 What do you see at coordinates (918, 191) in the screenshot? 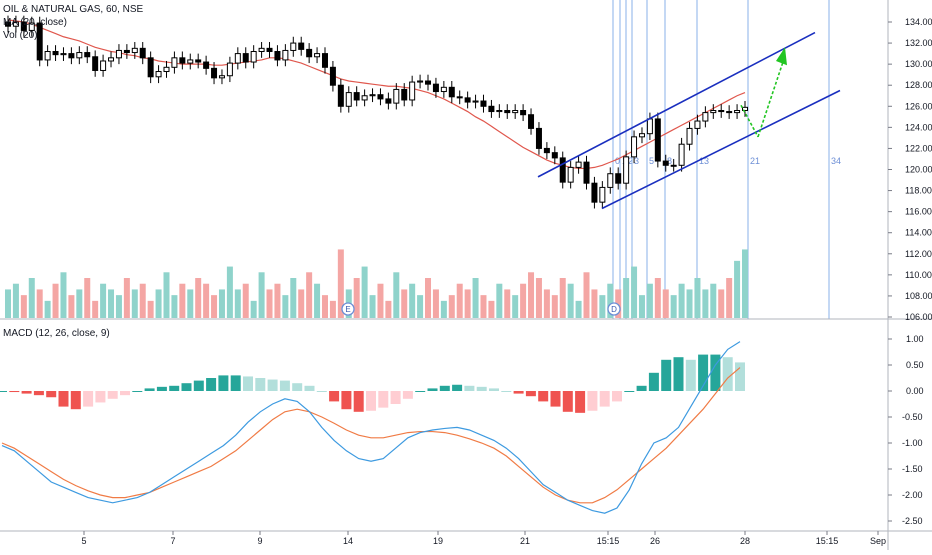
I see `price-tick-label: 118.00` at bounding box center [918, 191].